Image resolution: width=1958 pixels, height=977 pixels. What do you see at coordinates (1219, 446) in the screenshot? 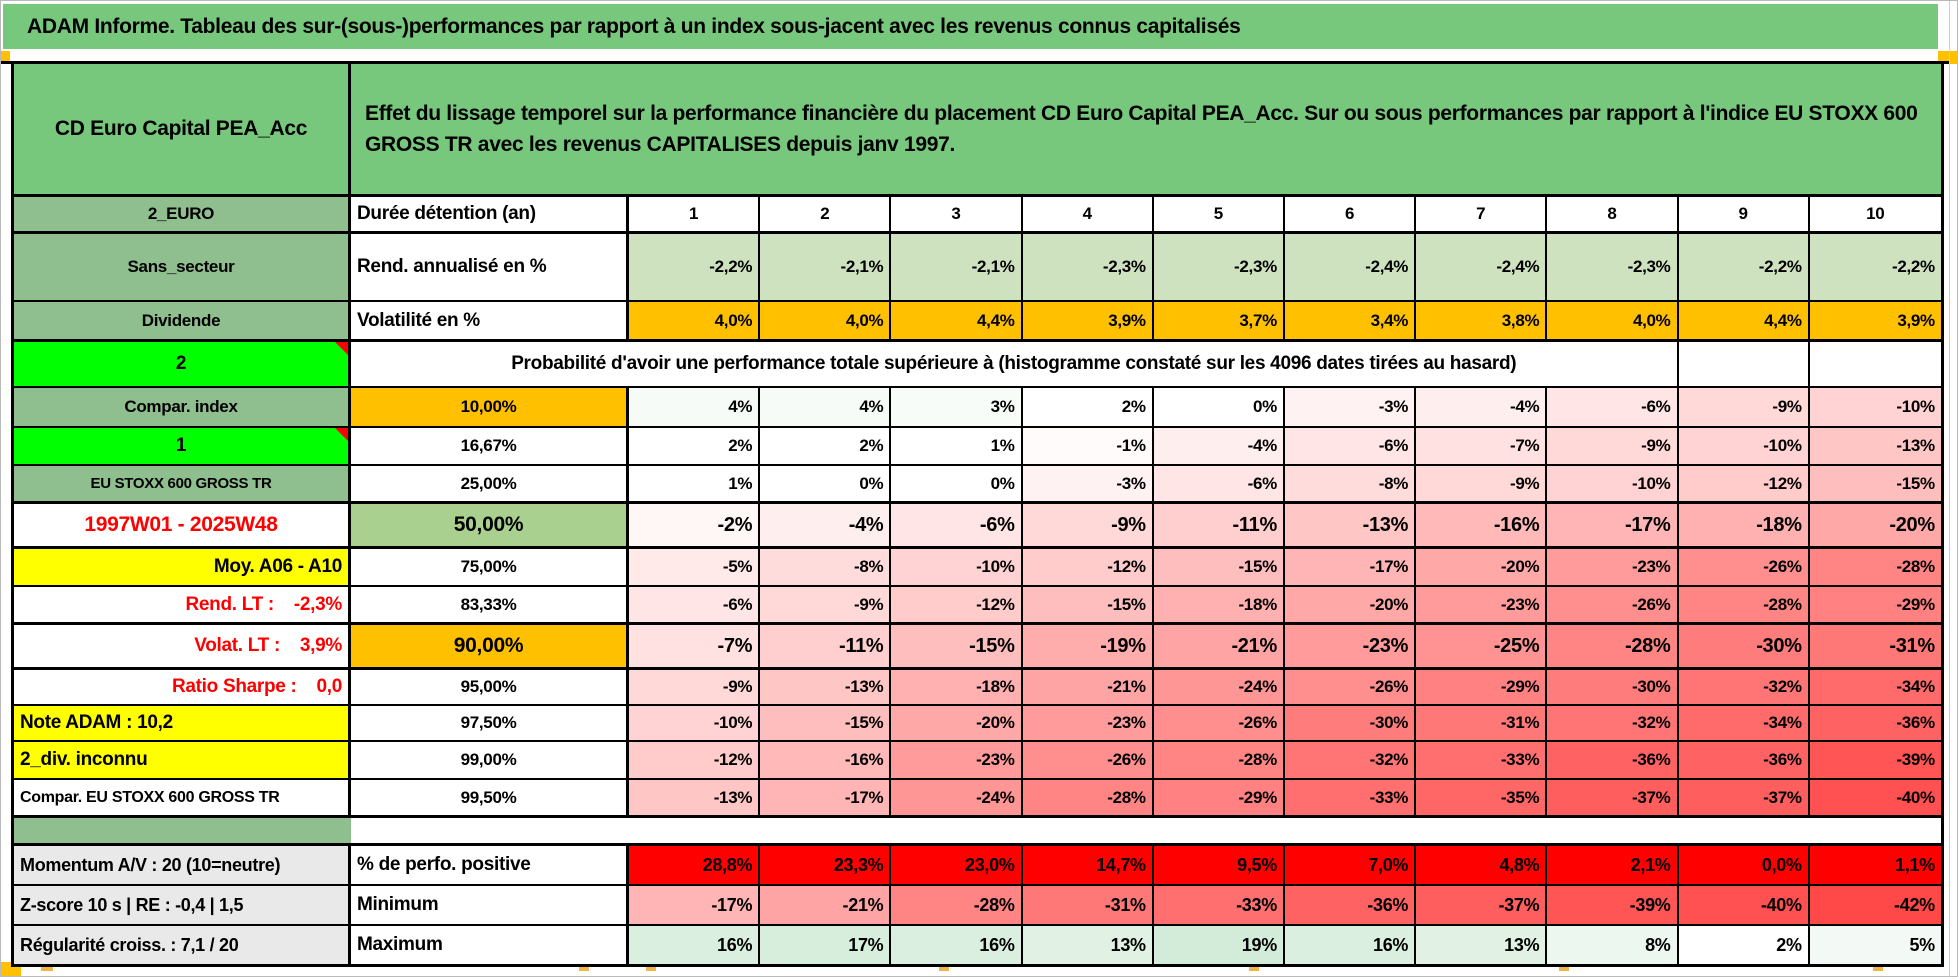
I see `p16-value-y5: -4%` at bounding box center [1219, 446].